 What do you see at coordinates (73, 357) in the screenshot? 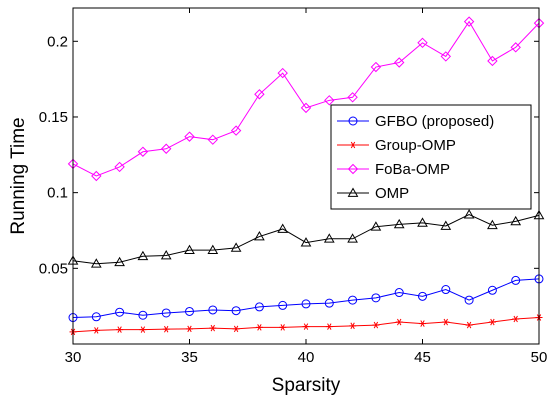
I see `x-tick-label: 30` at bounding box center [73, 357].